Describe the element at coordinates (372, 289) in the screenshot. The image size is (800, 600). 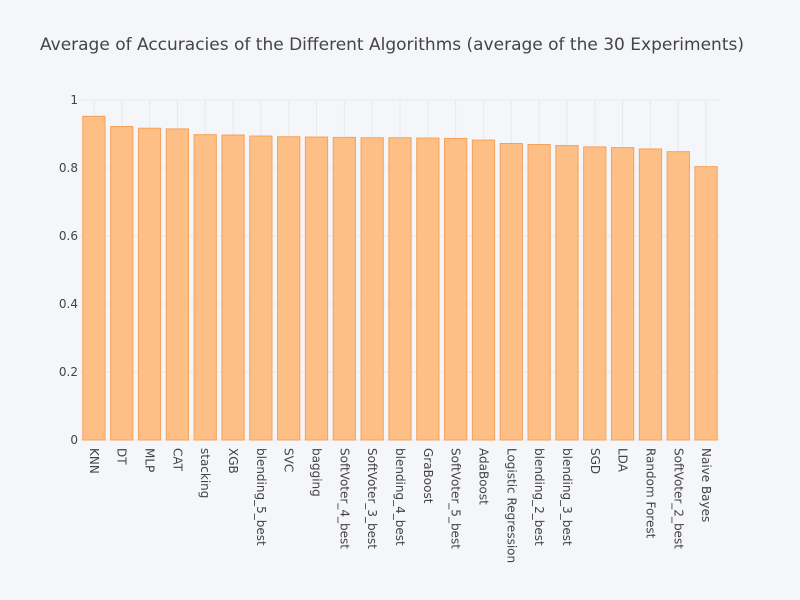
I see `bar-softvoter-3-best` at that location.